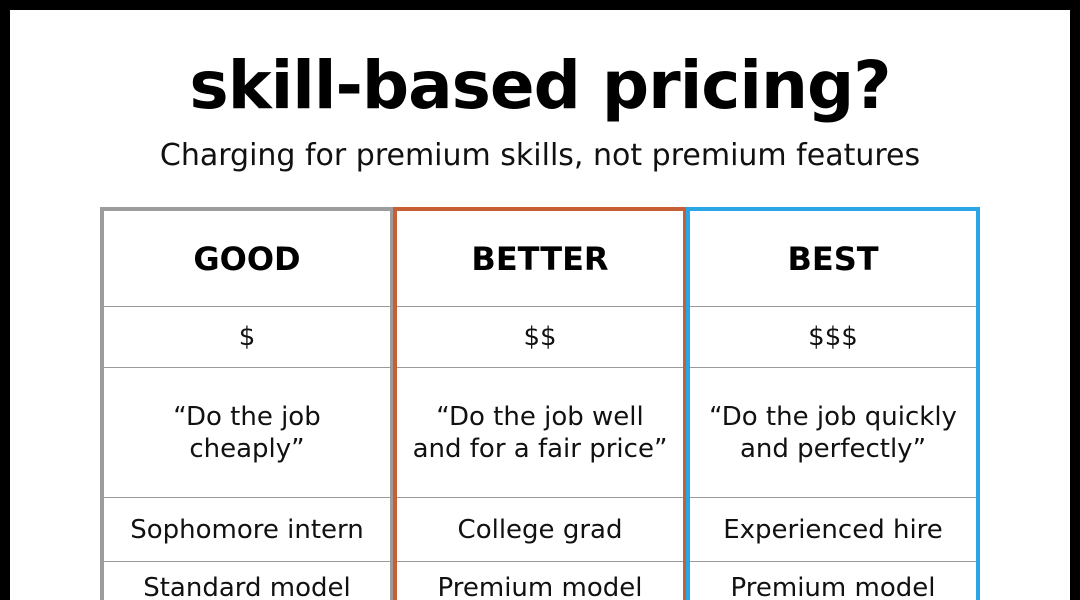 This screenshot has width=1080, height=600. What do you see at coordinates (833, 259) in the screenshot?
I see `column-header-best: BEST` at bounding box center [833, 259].